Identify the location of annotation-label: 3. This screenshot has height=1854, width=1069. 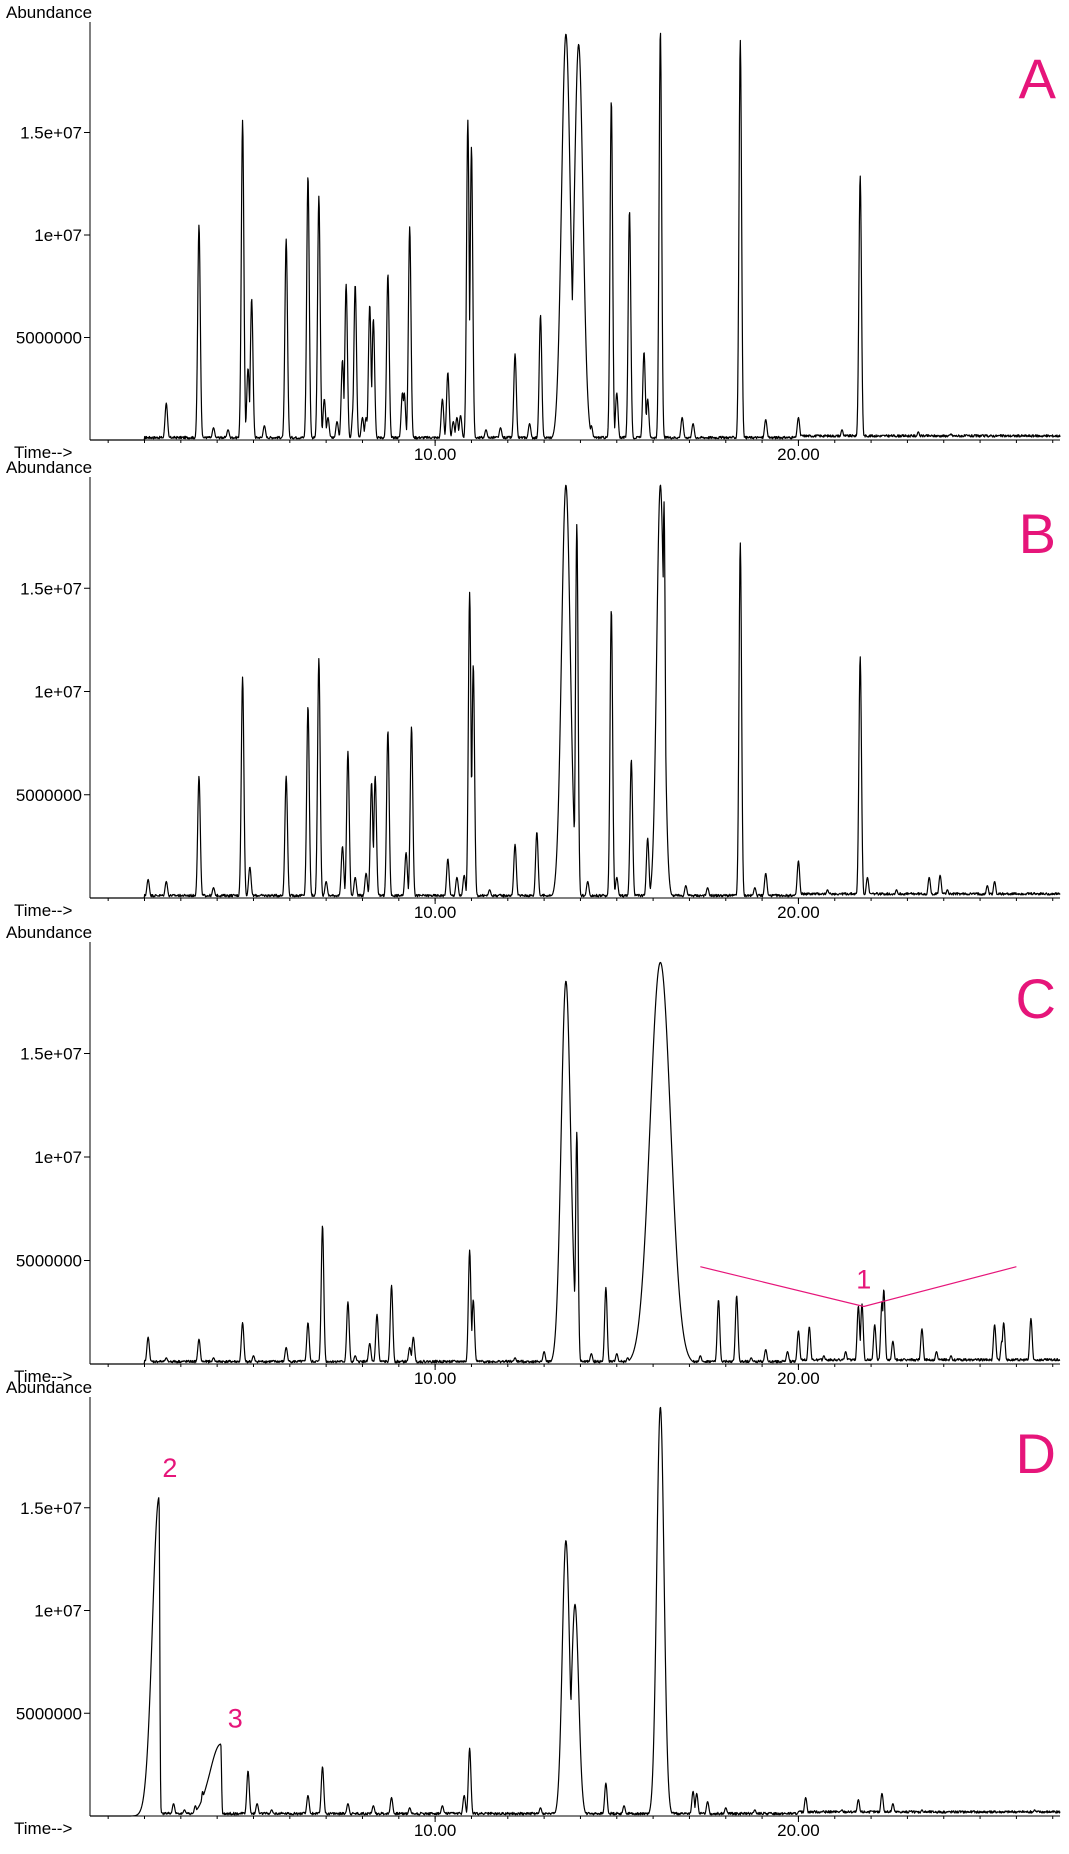
(235, 1719).